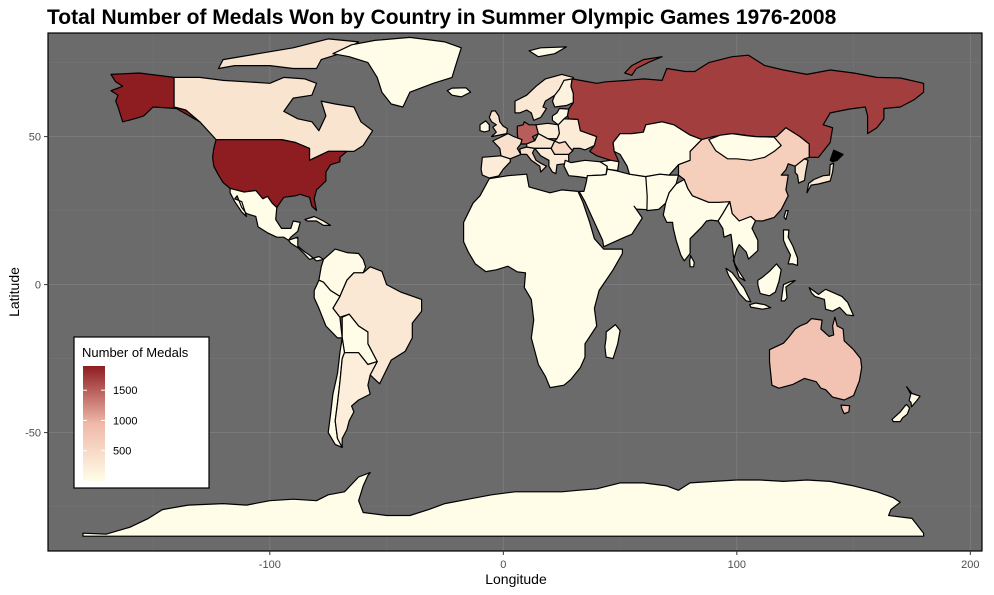 This screenshot has height=595, width=994. I want to click on region-svalbard, so click(548, 52).